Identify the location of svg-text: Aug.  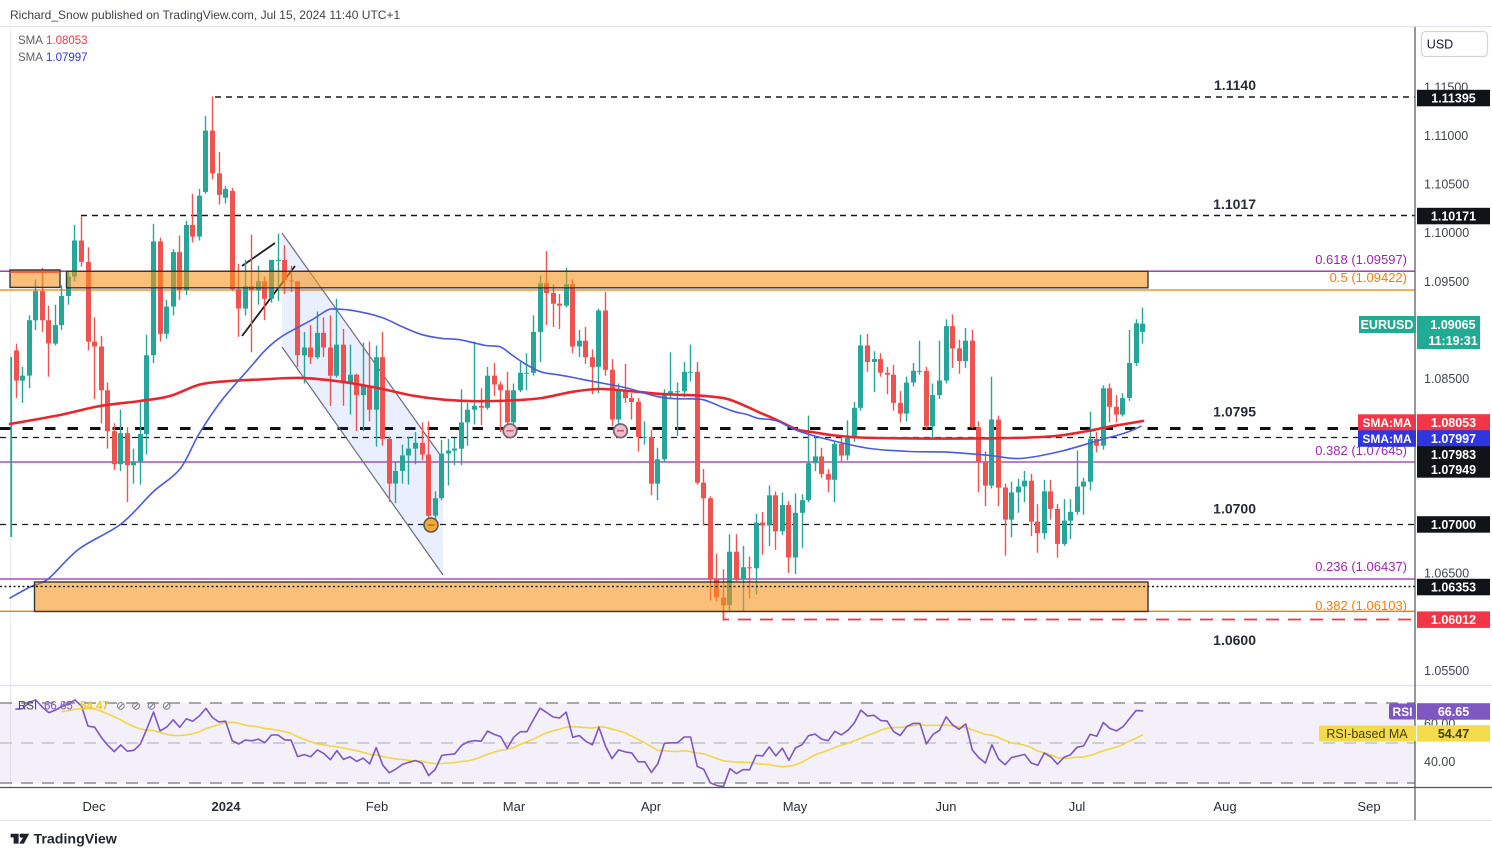
(1224, 806).